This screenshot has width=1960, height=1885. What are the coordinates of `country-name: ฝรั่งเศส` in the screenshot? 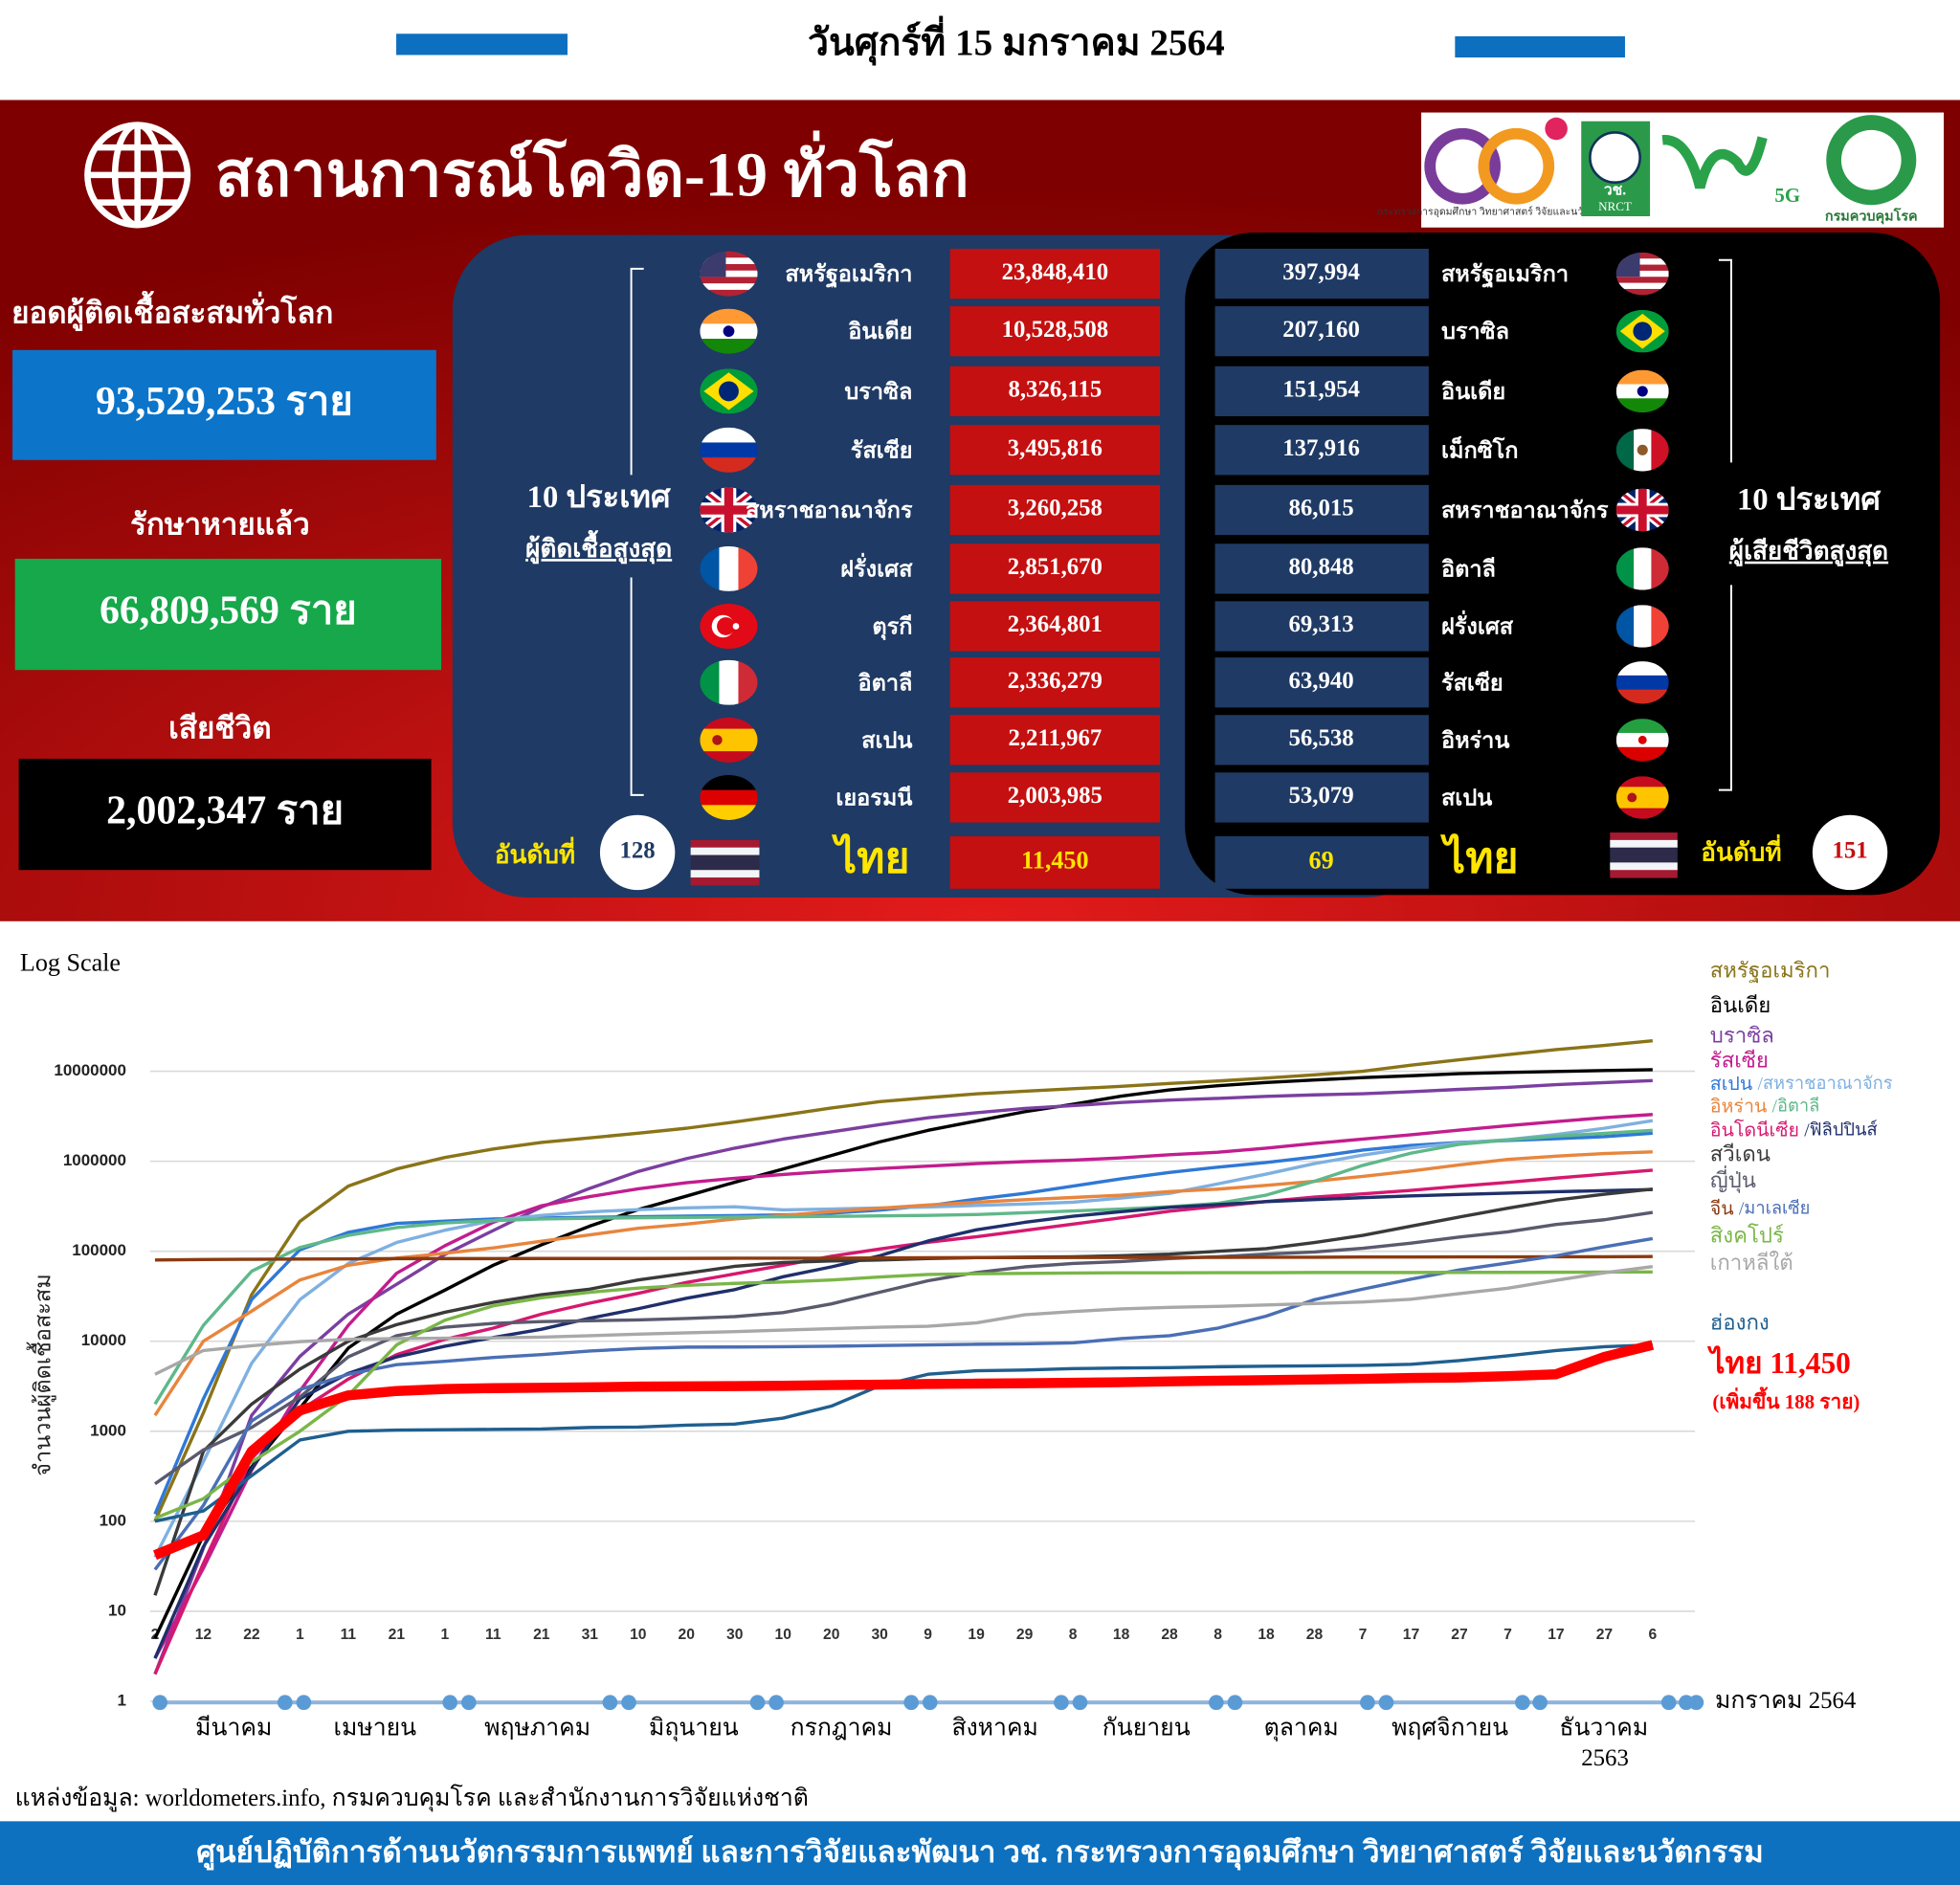 It's located at (1477, 625).